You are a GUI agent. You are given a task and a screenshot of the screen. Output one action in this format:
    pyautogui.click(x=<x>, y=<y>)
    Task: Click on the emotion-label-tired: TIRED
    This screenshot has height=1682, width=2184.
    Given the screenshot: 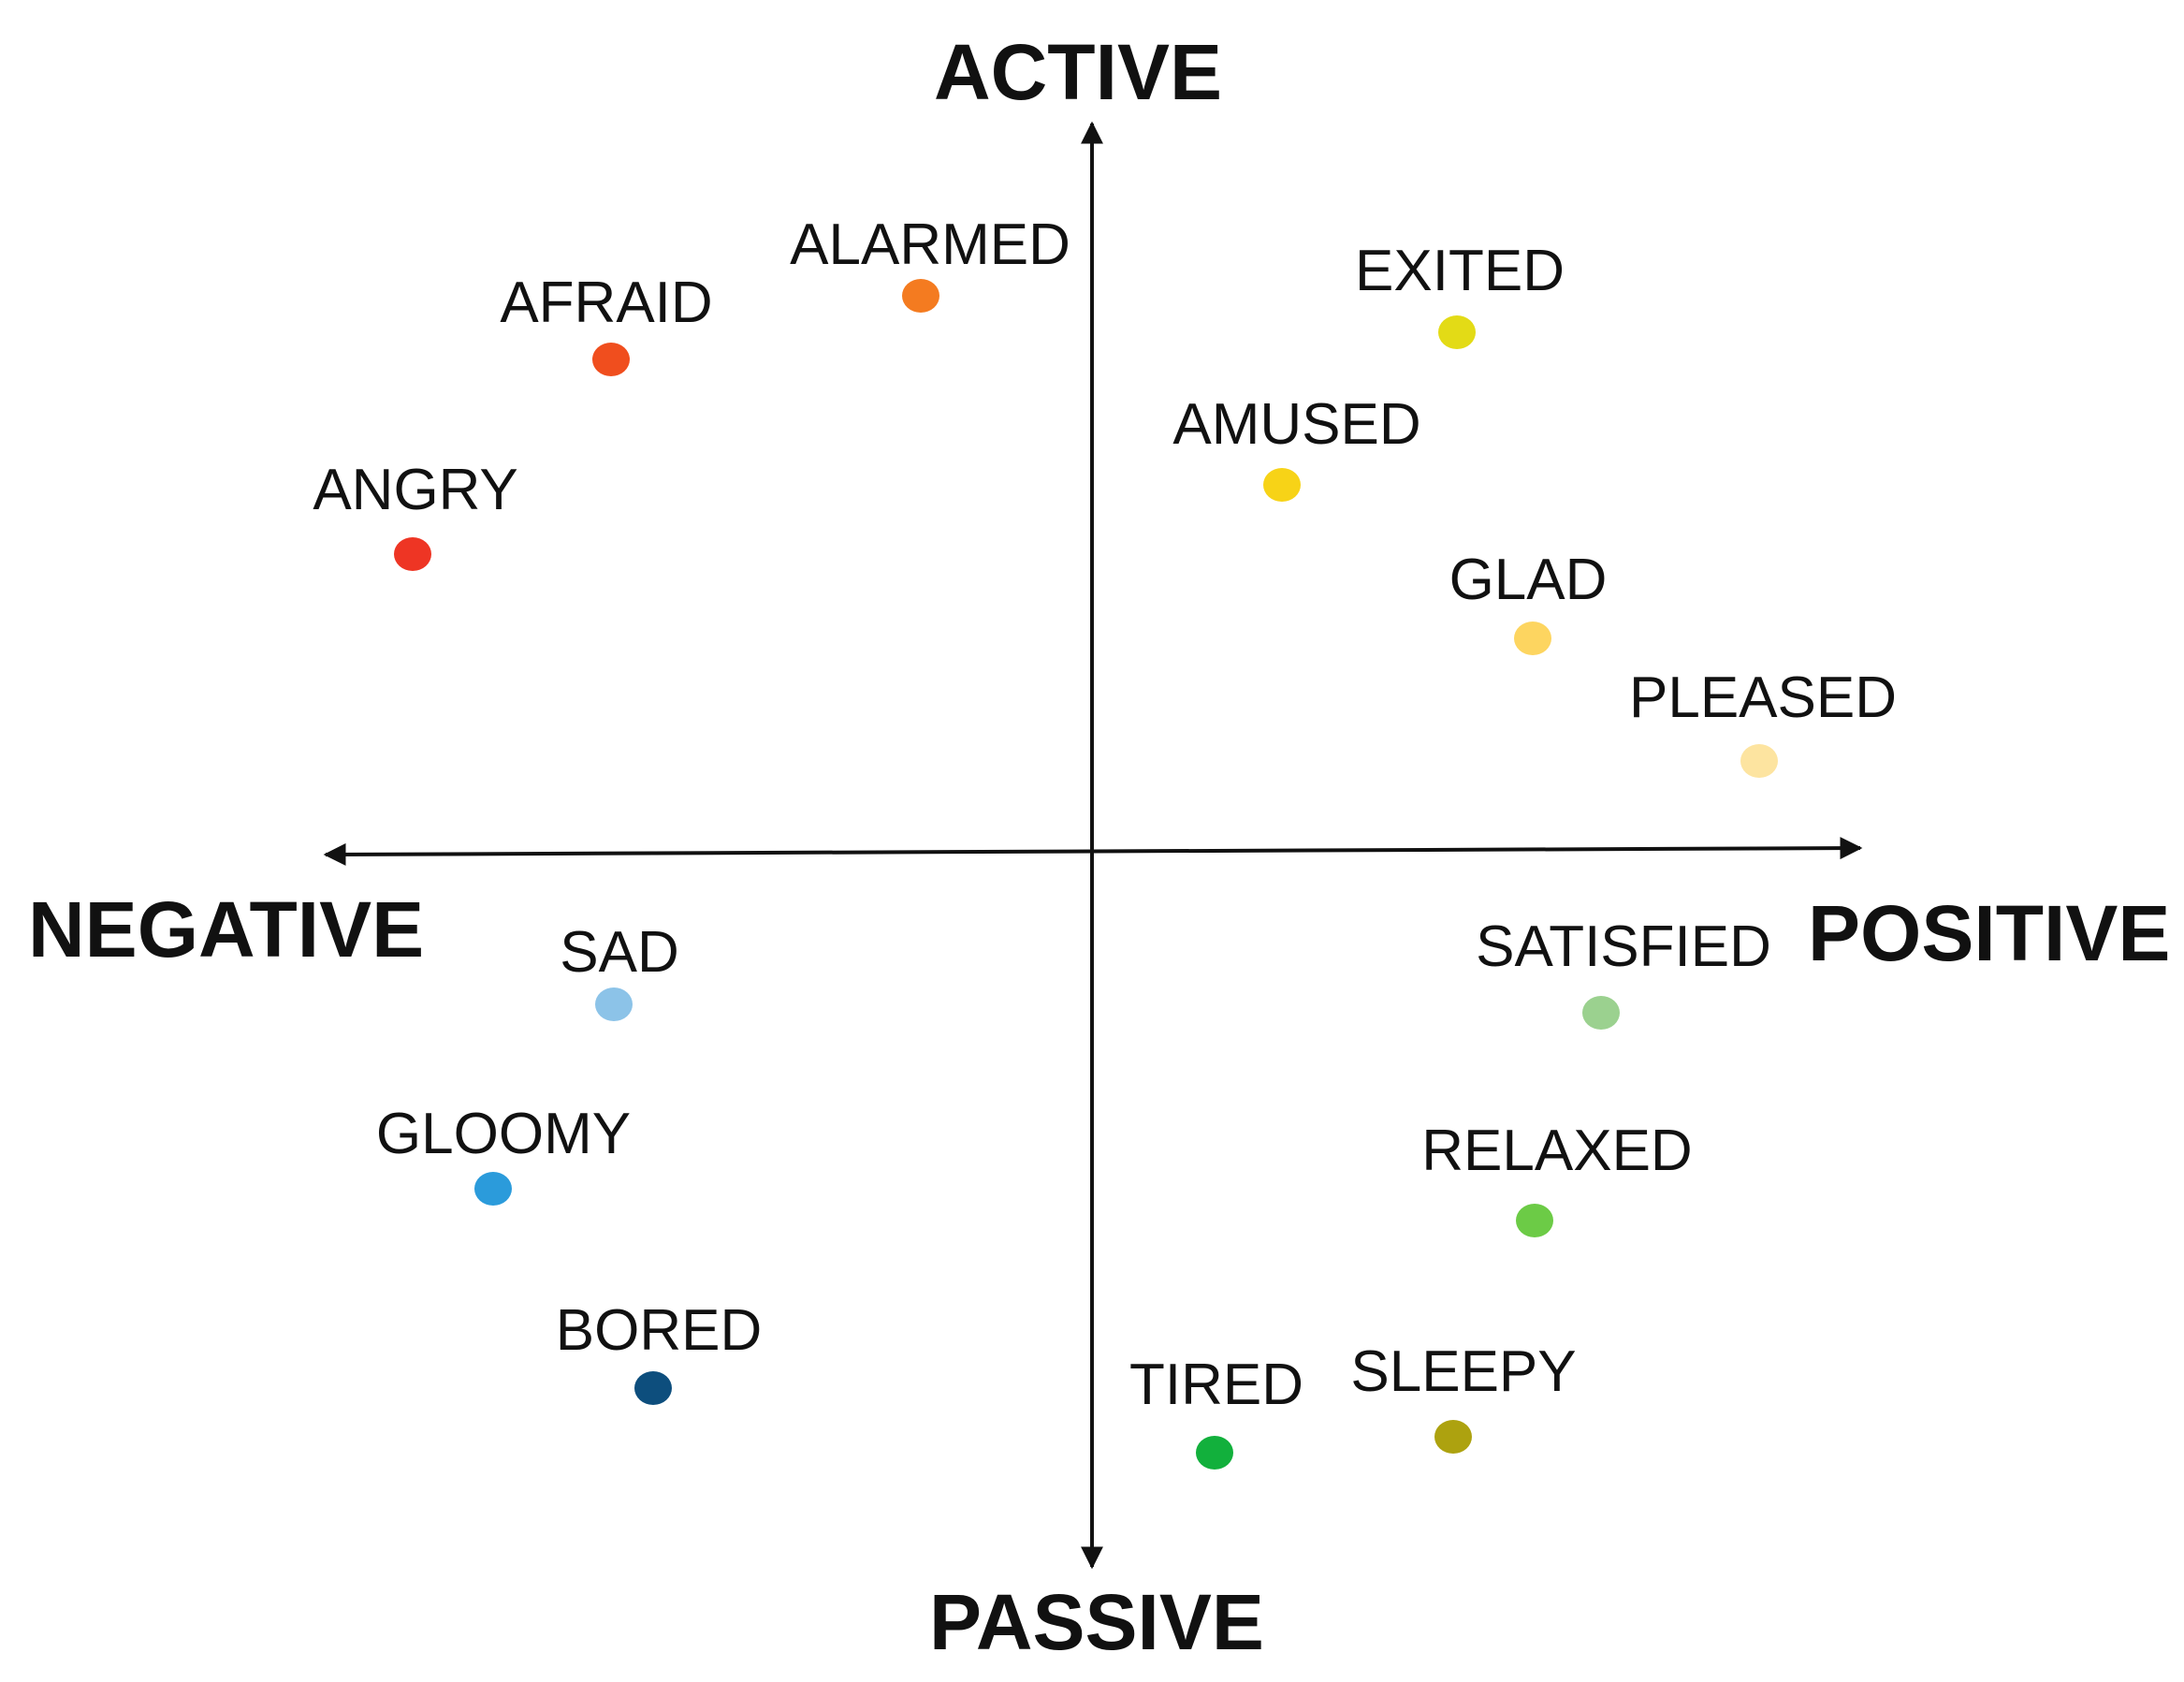 What is the action you would take?
    pyautogui.click(x=1216, y=1385)
    